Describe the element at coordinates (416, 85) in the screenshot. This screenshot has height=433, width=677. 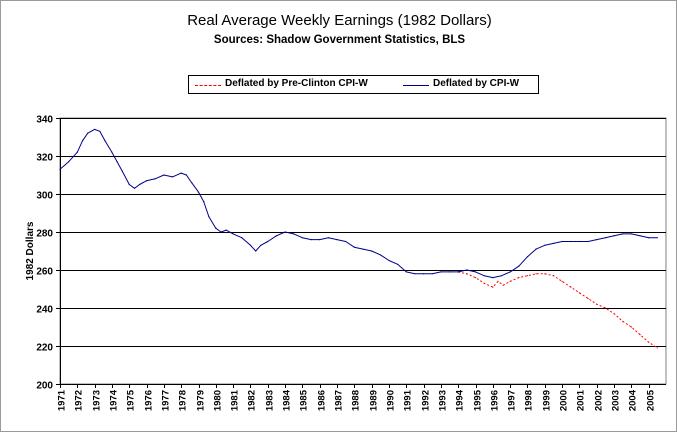
I see `legend-swatch-cpi-w` at that location.